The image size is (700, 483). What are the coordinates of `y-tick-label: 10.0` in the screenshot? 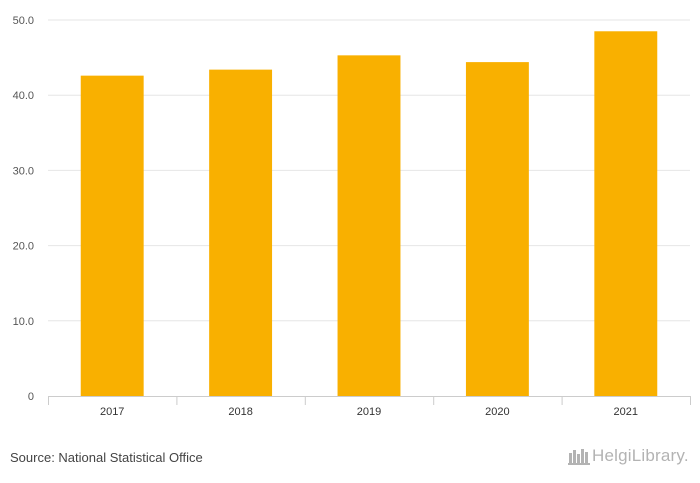 It's located at (23, 322).